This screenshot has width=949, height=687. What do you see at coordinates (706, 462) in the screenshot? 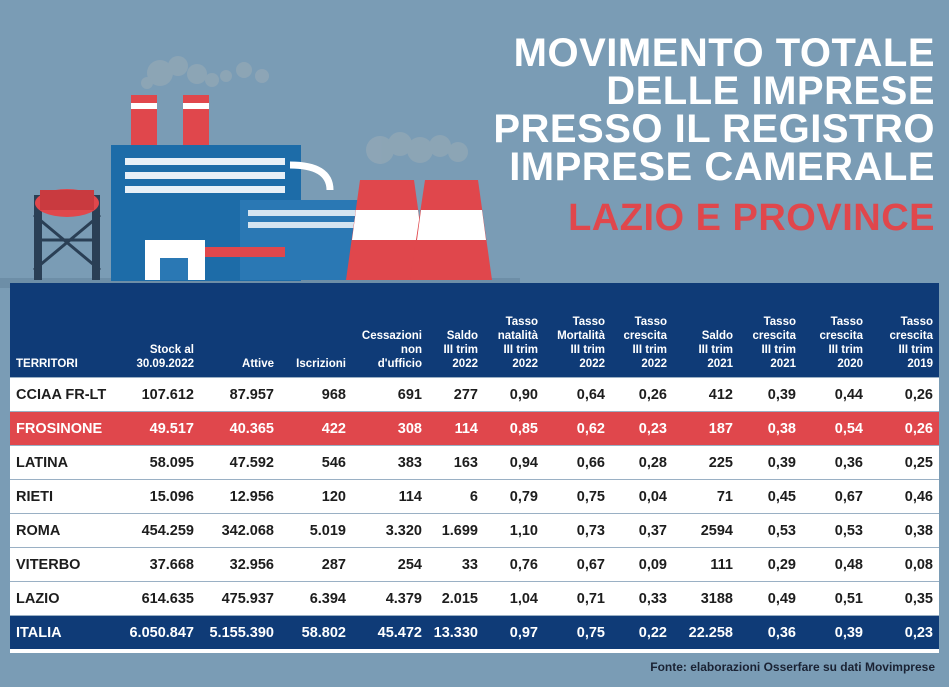
I see `value-cell: 225` at bounding box center [706, 462].